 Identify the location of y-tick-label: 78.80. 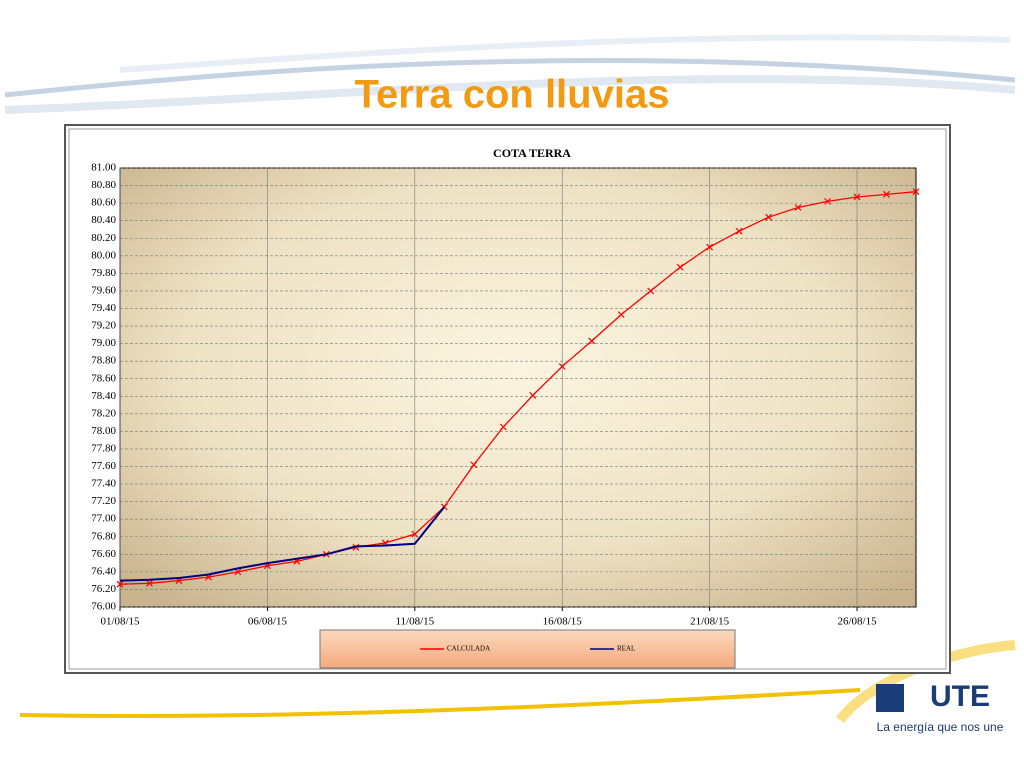
(103, 361).